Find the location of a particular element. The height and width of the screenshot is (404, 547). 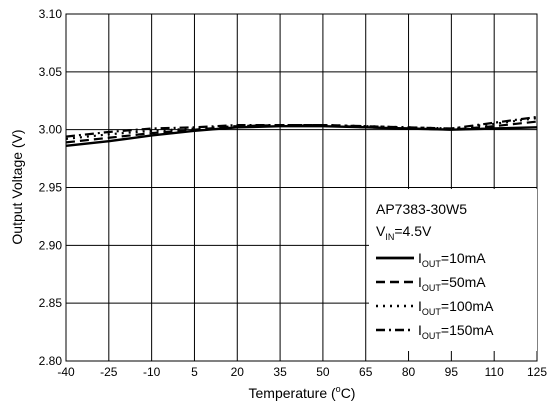

legend-condition: VIN=4.5V is located at coordinates (404, 232).